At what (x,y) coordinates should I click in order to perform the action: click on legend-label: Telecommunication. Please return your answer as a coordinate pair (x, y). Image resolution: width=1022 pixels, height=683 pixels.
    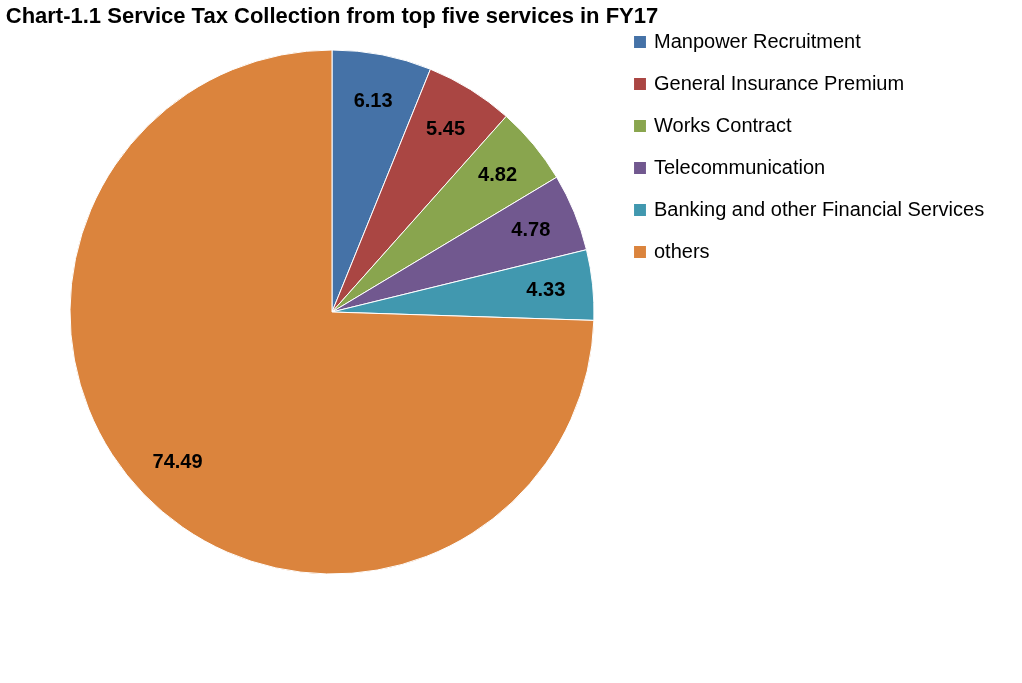
    Looking at the image, I should click on (740, 167).